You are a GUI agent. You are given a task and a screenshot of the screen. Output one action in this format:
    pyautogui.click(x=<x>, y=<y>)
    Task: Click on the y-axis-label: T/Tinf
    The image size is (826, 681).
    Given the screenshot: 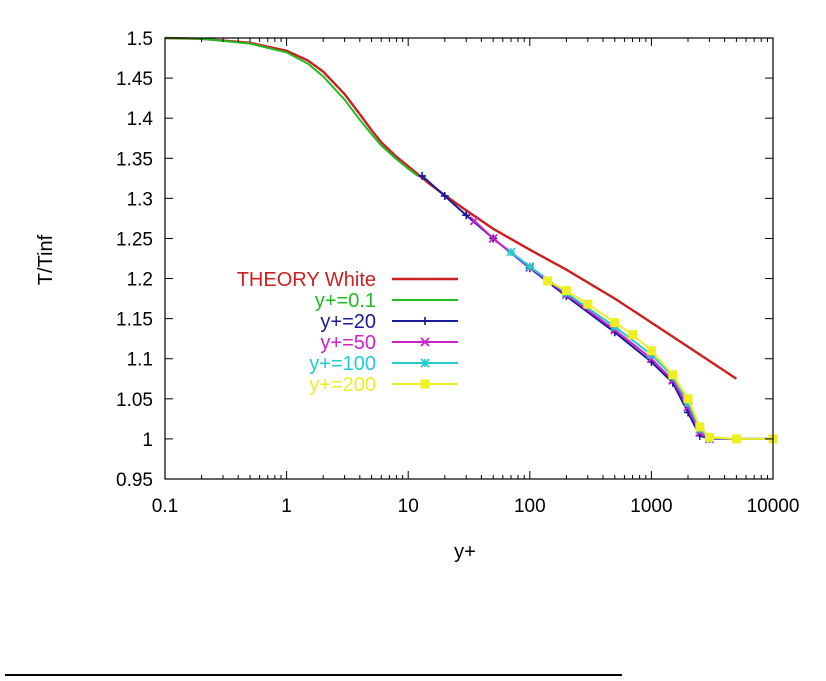 What is the action you would take?
    pyautogui.click(x=46, y=259)
    